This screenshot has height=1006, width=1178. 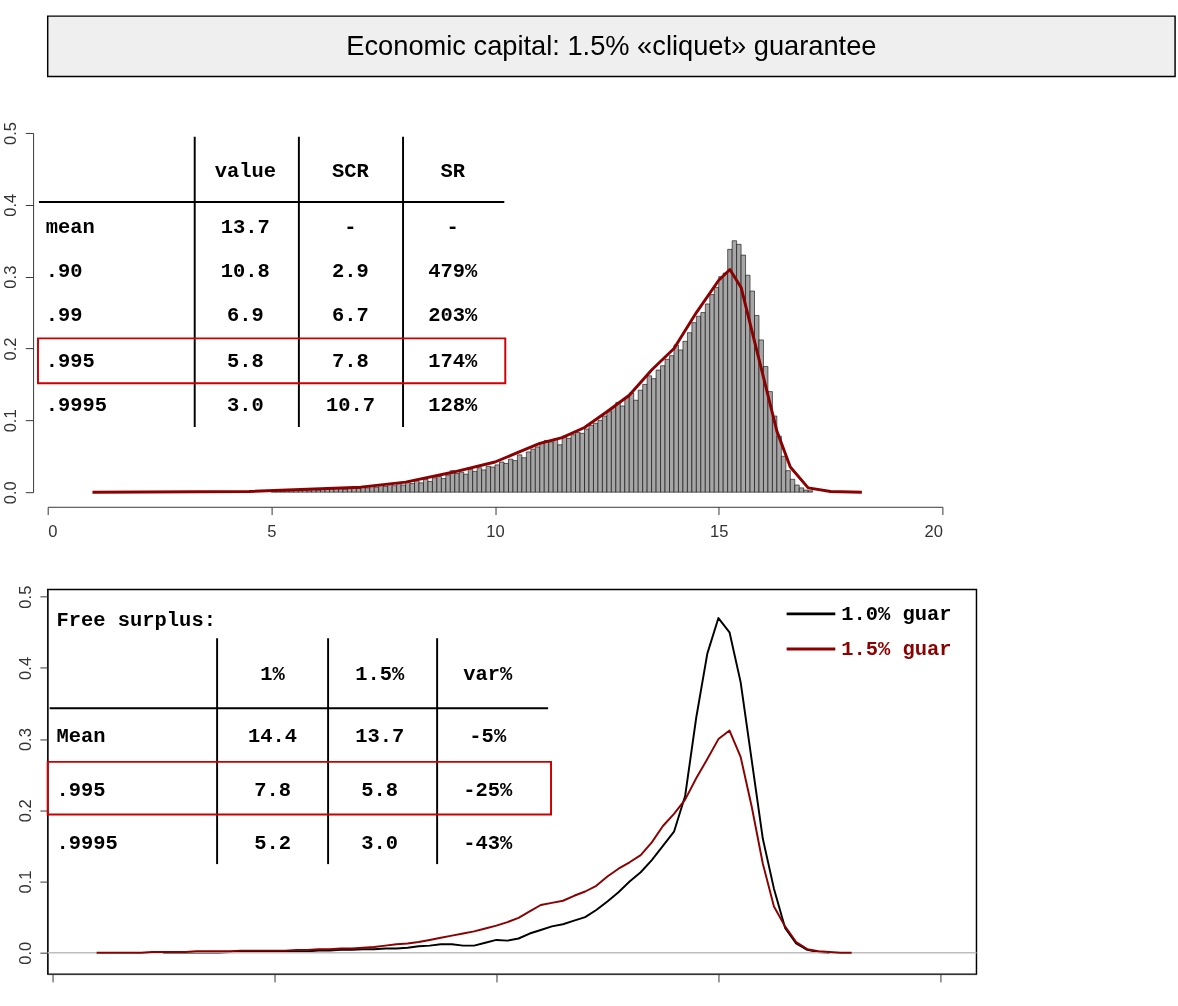 What do you see at coordinates (896, 649) in the screenshot?
I see `legend-label: 1.5% guar` at bounding box center [896, 649].